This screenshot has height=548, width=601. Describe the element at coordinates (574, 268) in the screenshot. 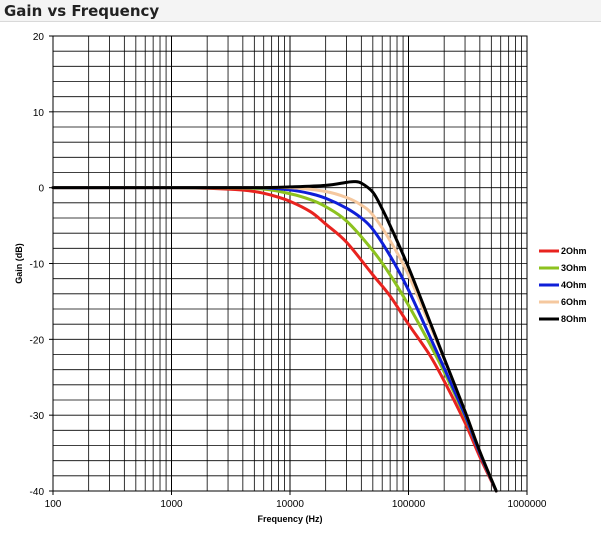

I see `legend-label-3ohm: 3Ohm` at that location.